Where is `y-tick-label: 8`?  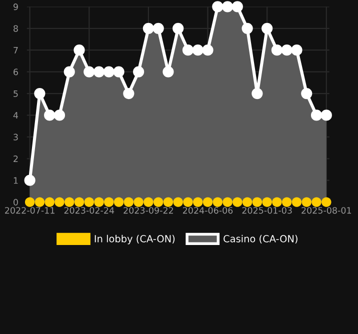
y-tick-label: 8 is located at coordinates (16, 28).